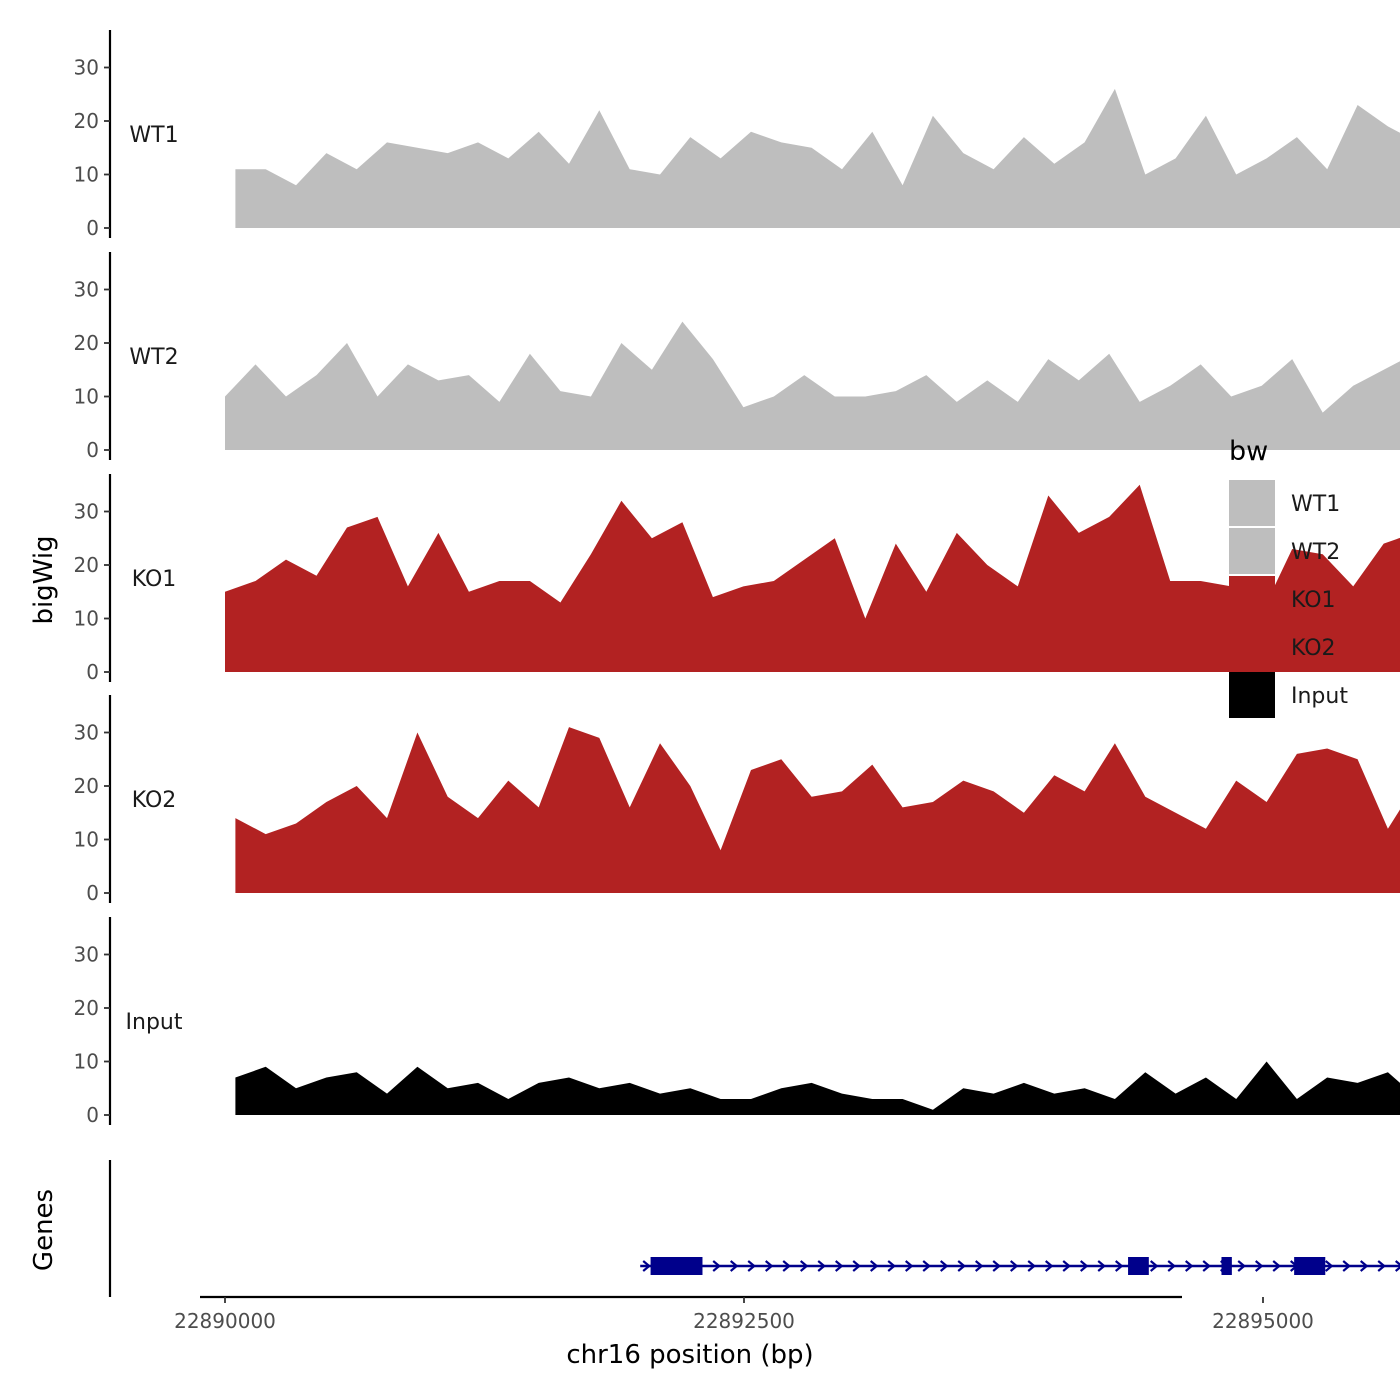 This screenshot has height=1400, width=1400. I want to click on legend-label-ko2: KO2, so click(1313, 648).